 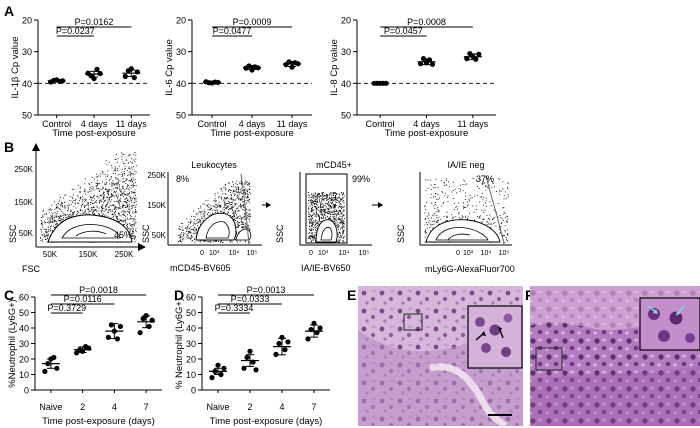 I want to click on flow2-ylabel: SSC, so click(x=146, y=233).